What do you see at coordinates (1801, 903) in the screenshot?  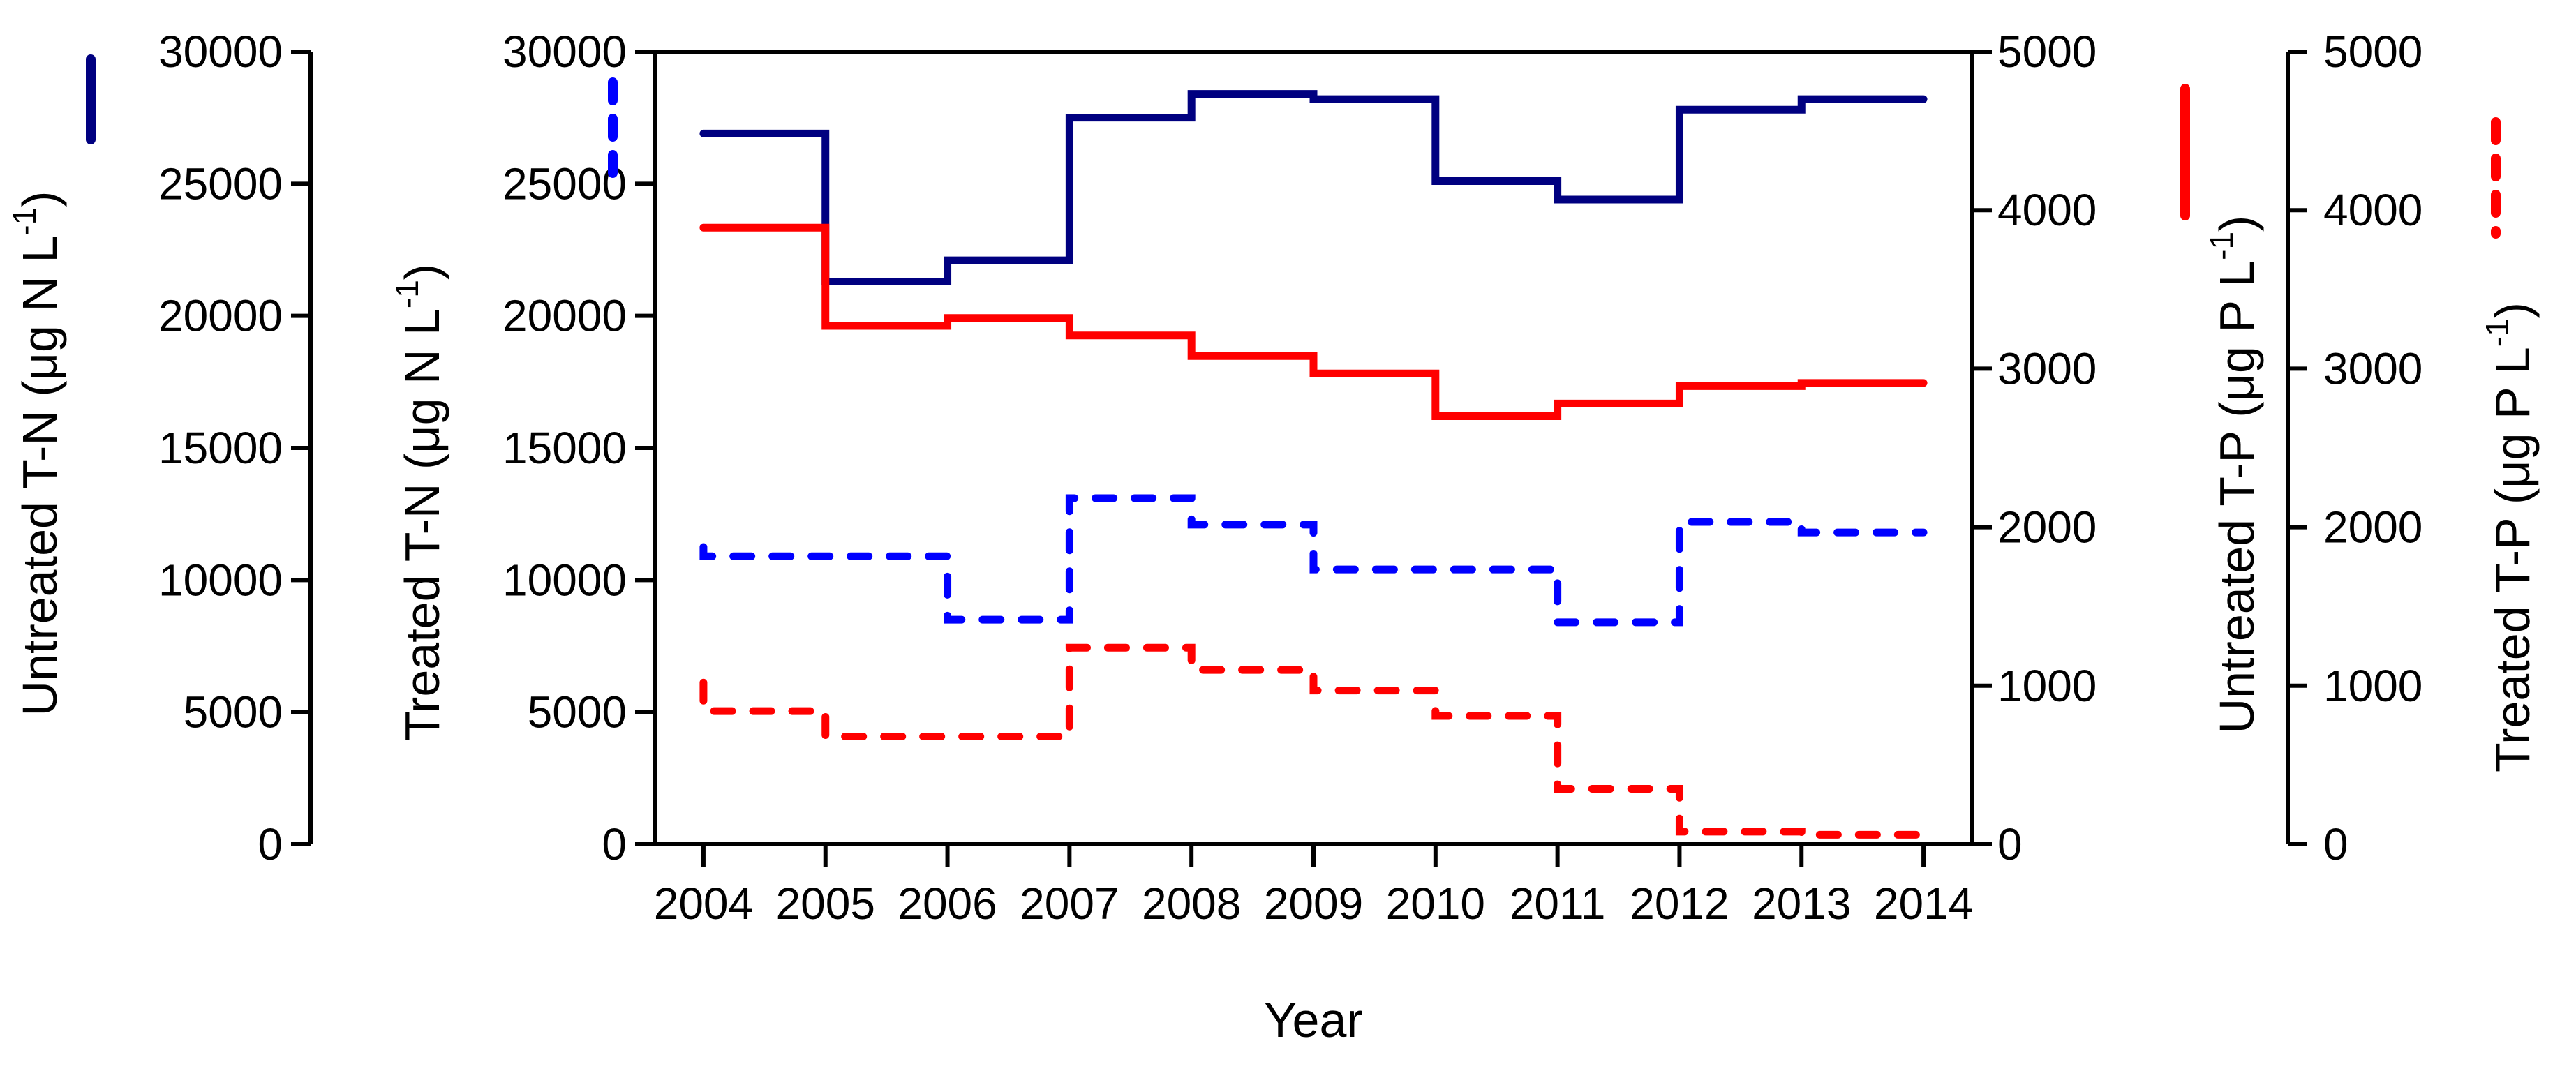 I see `tick-label-x: 2013` at bounding box center [1801, 903].